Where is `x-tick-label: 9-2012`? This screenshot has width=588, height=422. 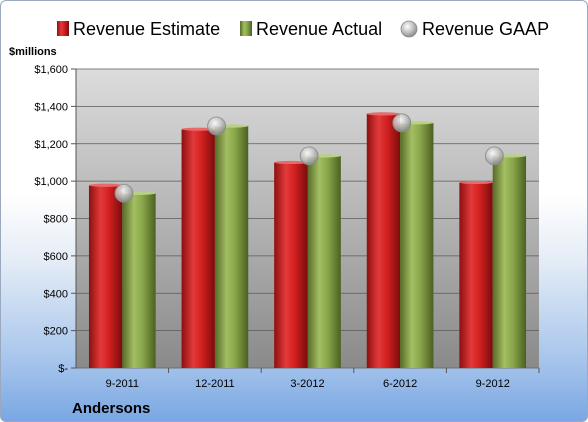
x-tick-label: 9-2012 is located at coordinates (493, 384).